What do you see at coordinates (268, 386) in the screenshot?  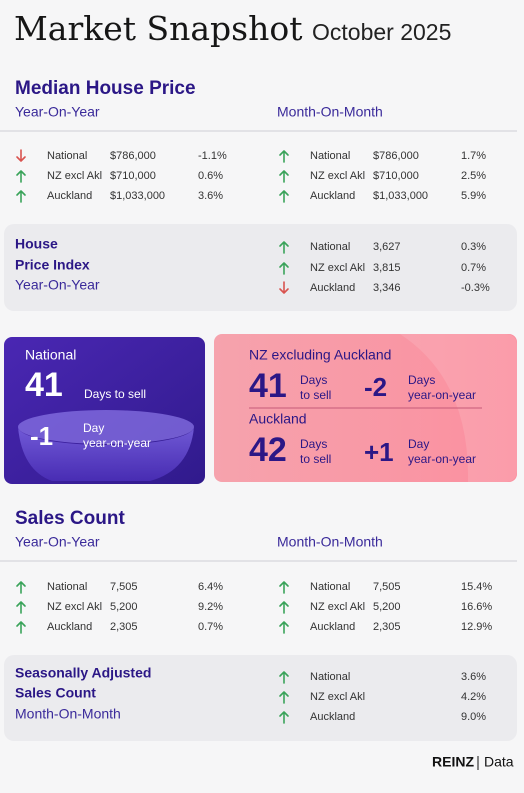 I see `days-value: 41` at bounding box center [268, 386].